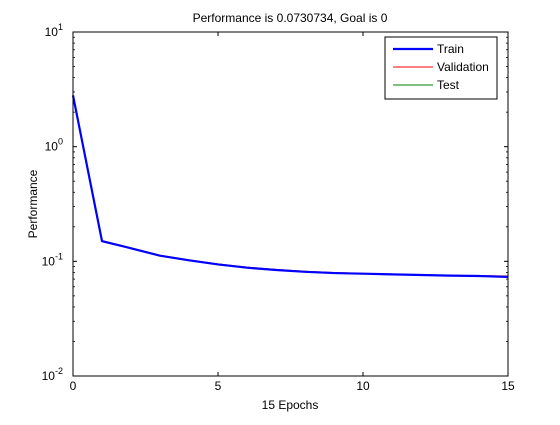 This screenshot has height=425, width=560. I want to click on y-tick-exponent: -1, so click(59, 256).